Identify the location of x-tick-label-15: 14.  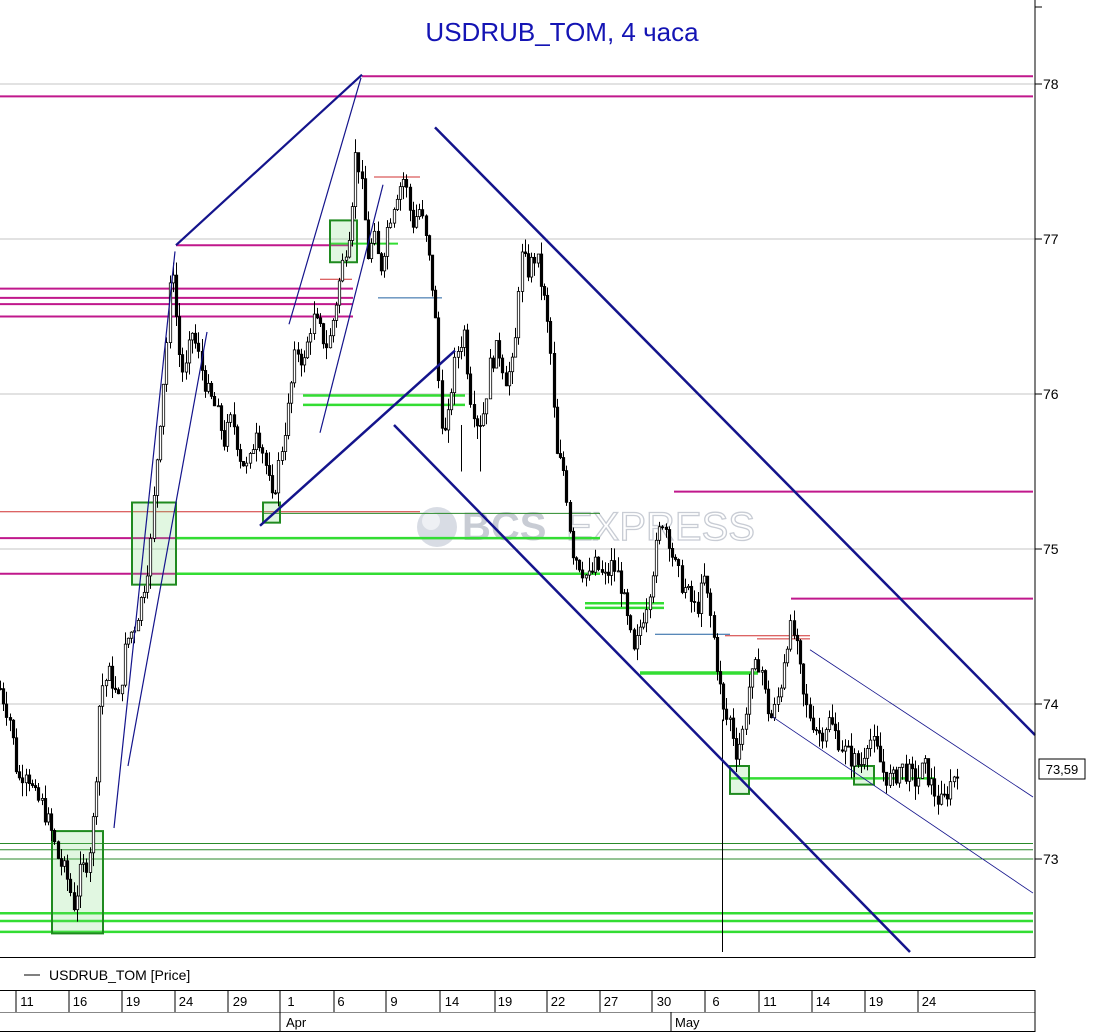
(823, 1001).